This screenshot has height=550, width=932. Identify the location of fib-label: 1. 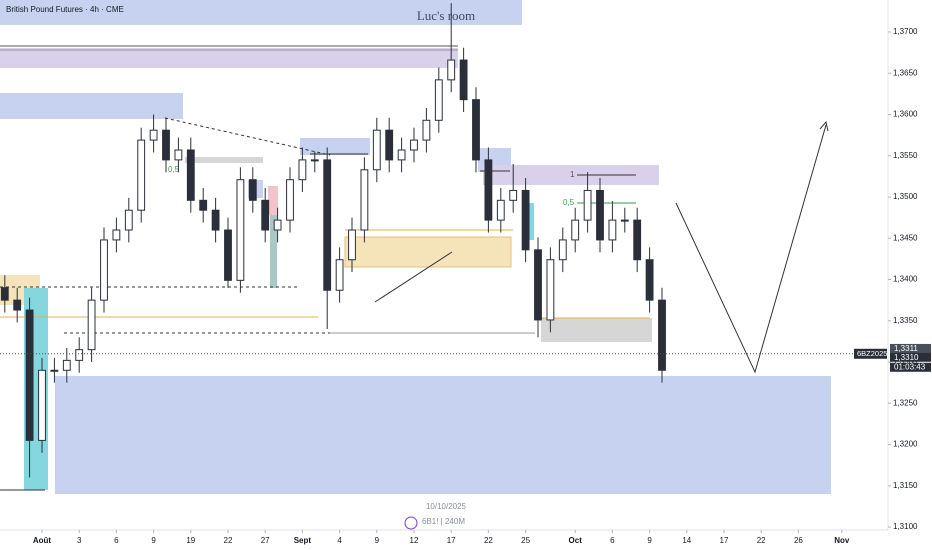
(572, 174).